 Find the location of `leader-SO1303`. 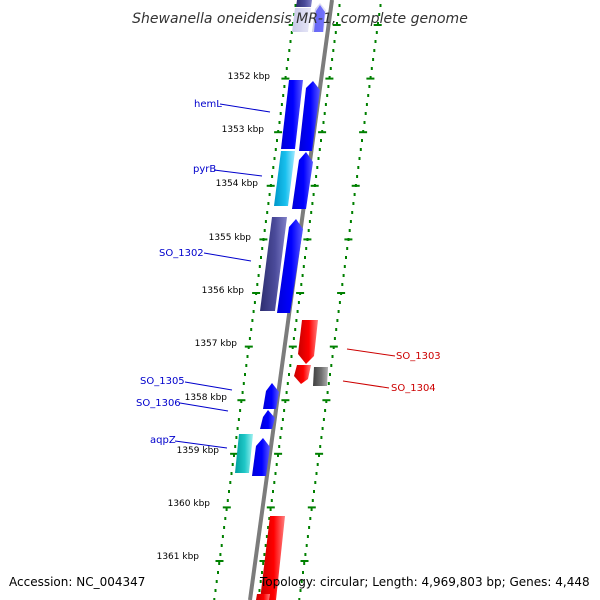

leader-SO1303 is located at coordinates (371, 352).